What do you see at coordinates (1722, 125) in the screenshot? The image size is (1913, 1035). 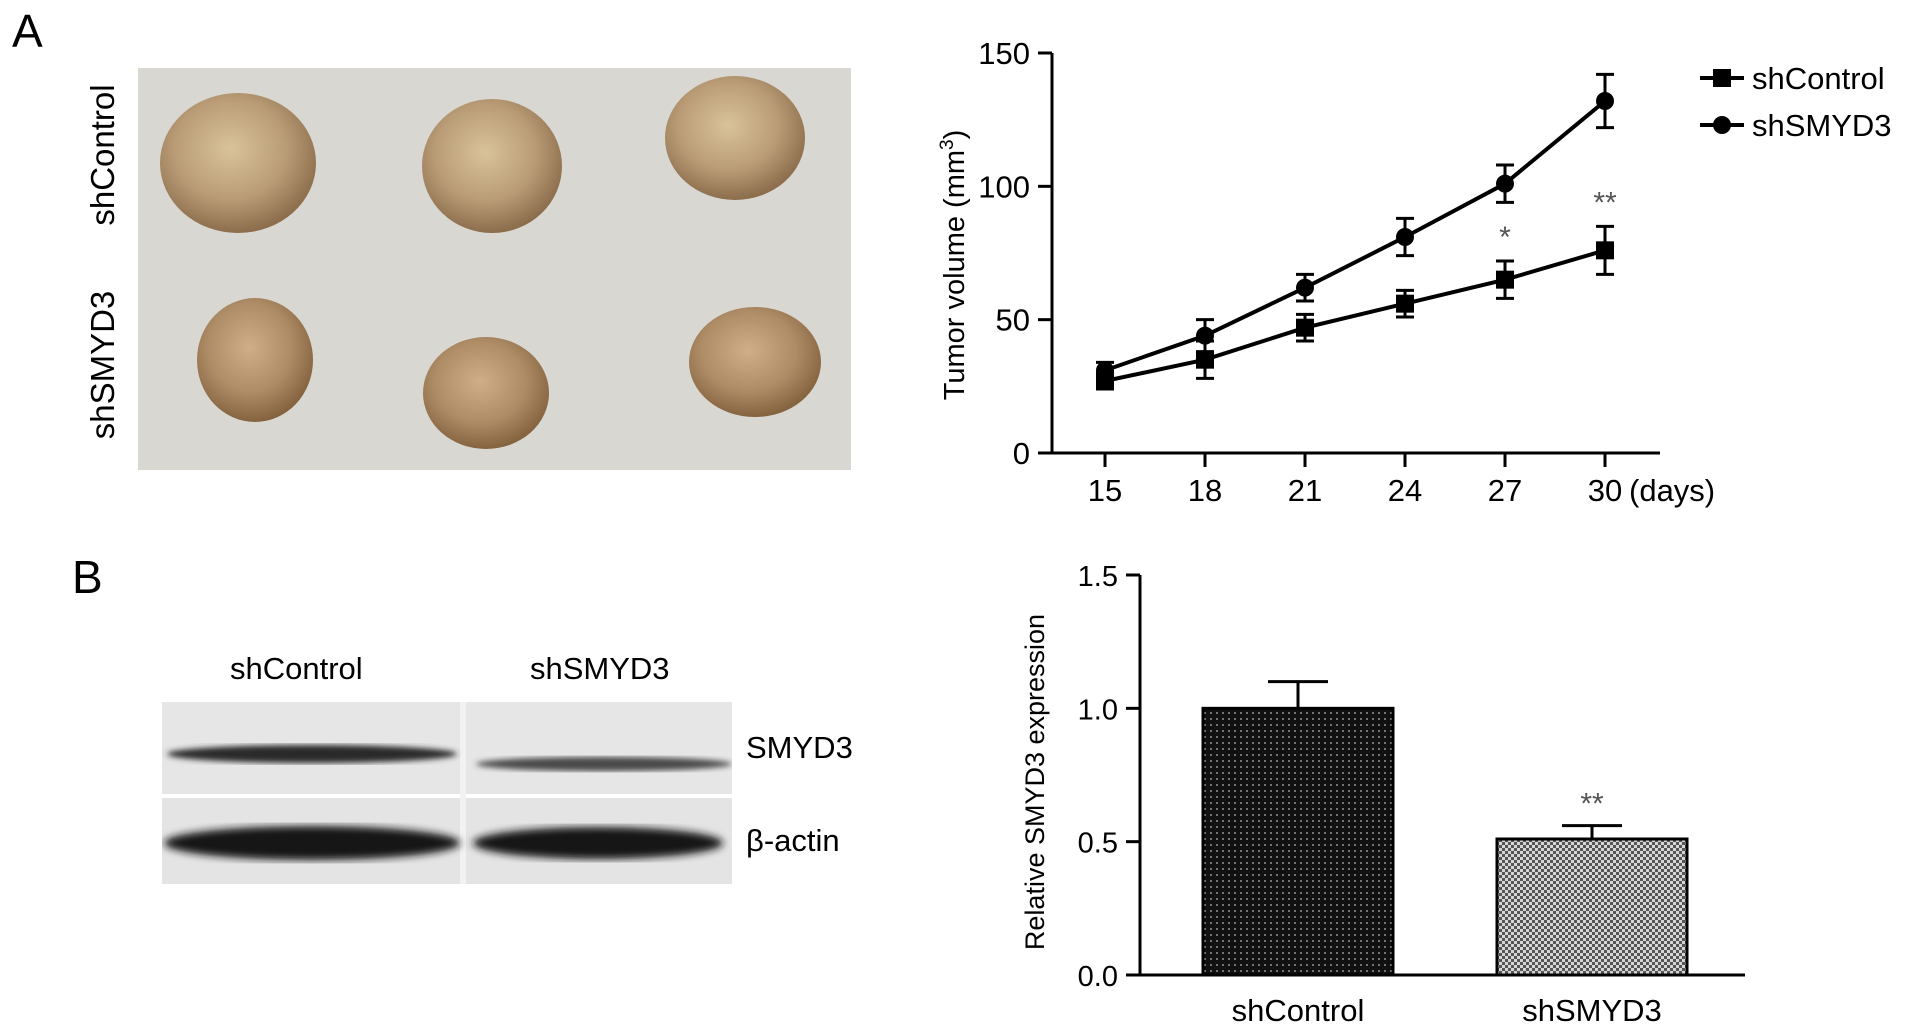 I see `legend-marker-circle` at bounding box center [1722, 125].